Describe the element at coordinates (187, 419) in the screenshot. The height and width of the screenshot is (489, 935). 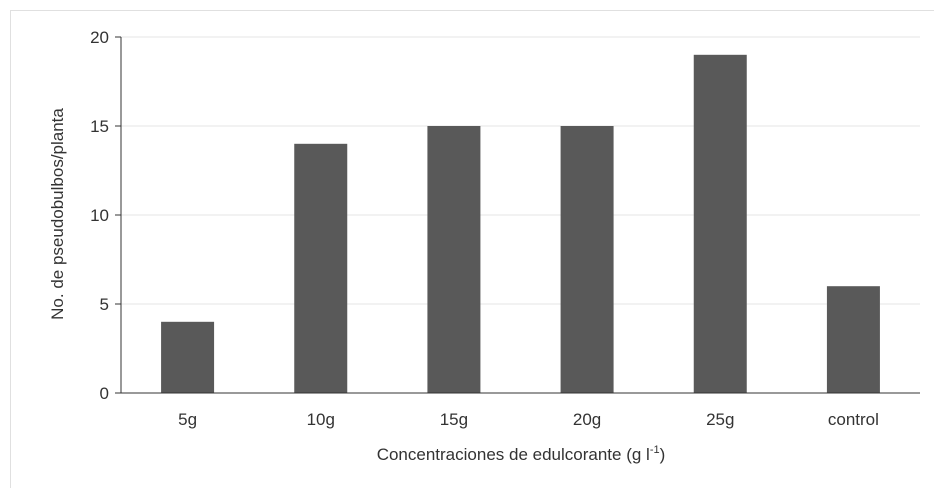
I see `x-tick-label: 5g` at that location.